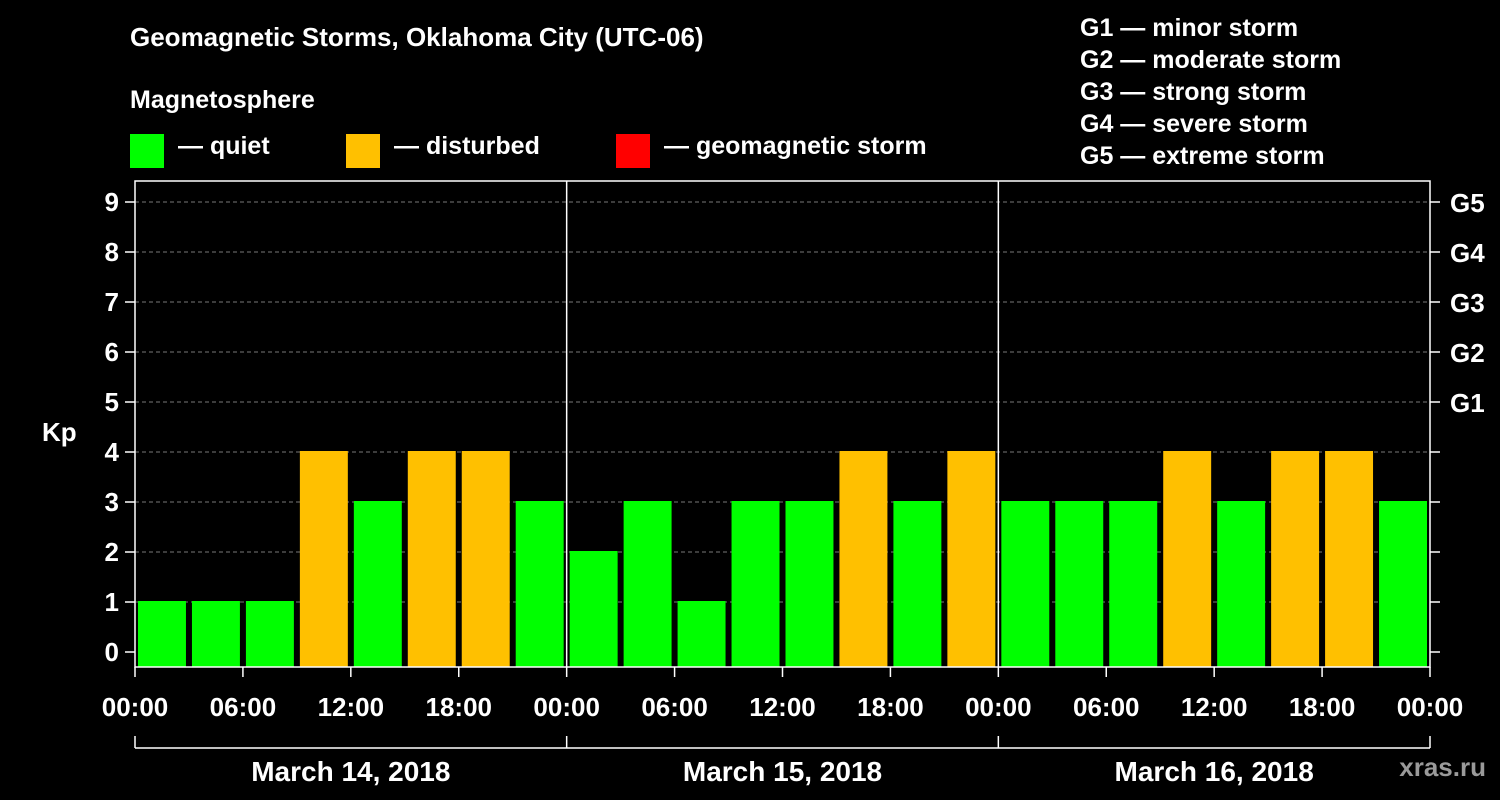 Image resolution: width=1500 pixels, height=800 pixels. I want to click on watermark: xras.ru, so click(1442, 767).